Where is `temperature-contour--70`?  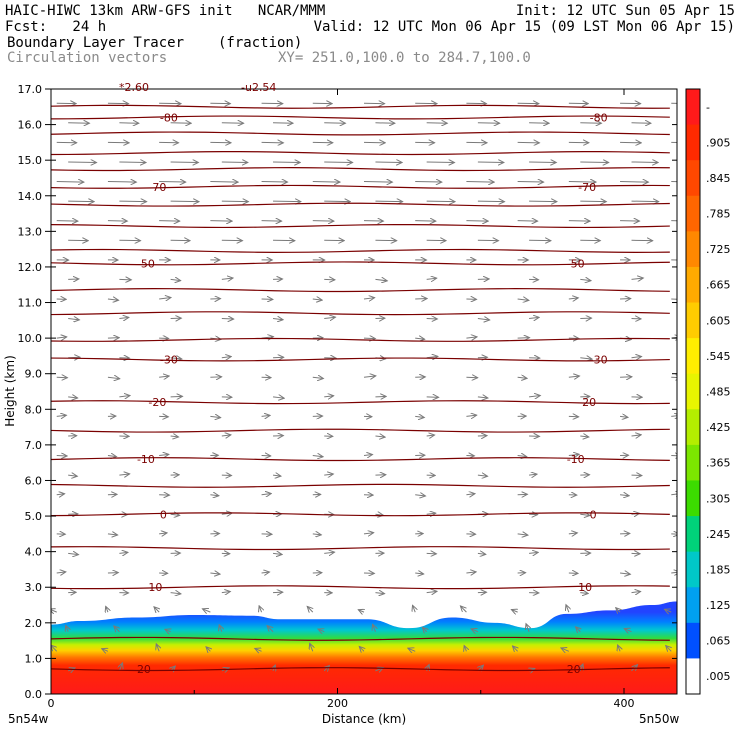 temperature-contour--70 is located at coordinates (360, 186).